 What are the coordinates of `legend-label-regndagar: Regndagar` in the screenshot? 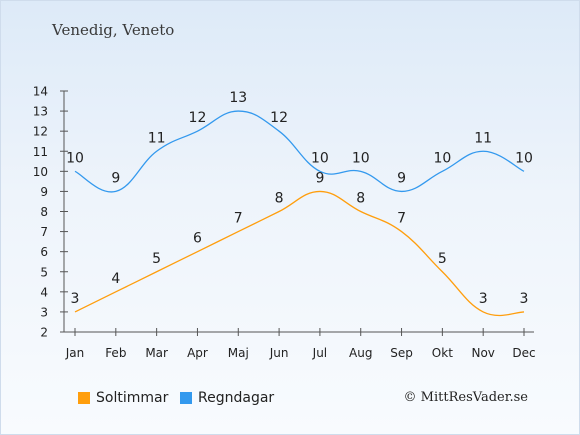 It's located at (236, 398).